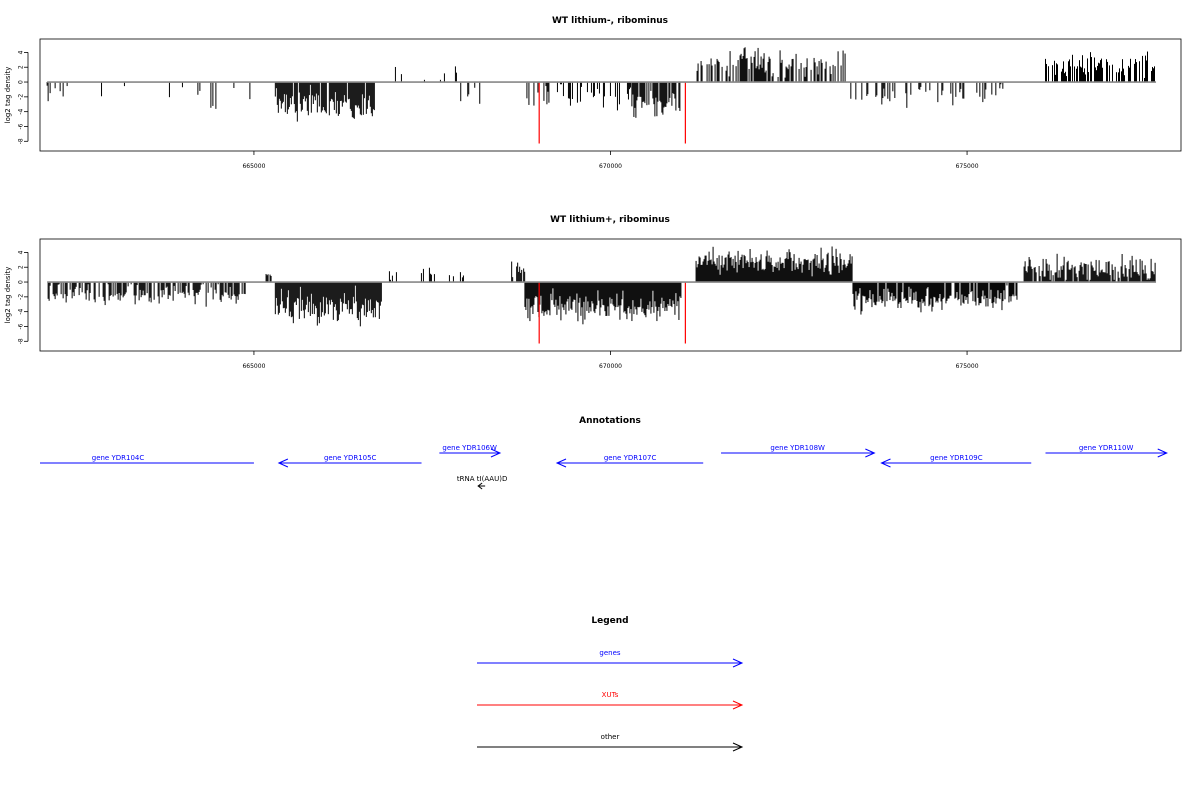 Image resolution: width=1200 pixels, height=800 pixels. Describe the element at coordinates (610, 21) in the screenshot. I see `track-title: WT lithium-, ribominus` at that location.